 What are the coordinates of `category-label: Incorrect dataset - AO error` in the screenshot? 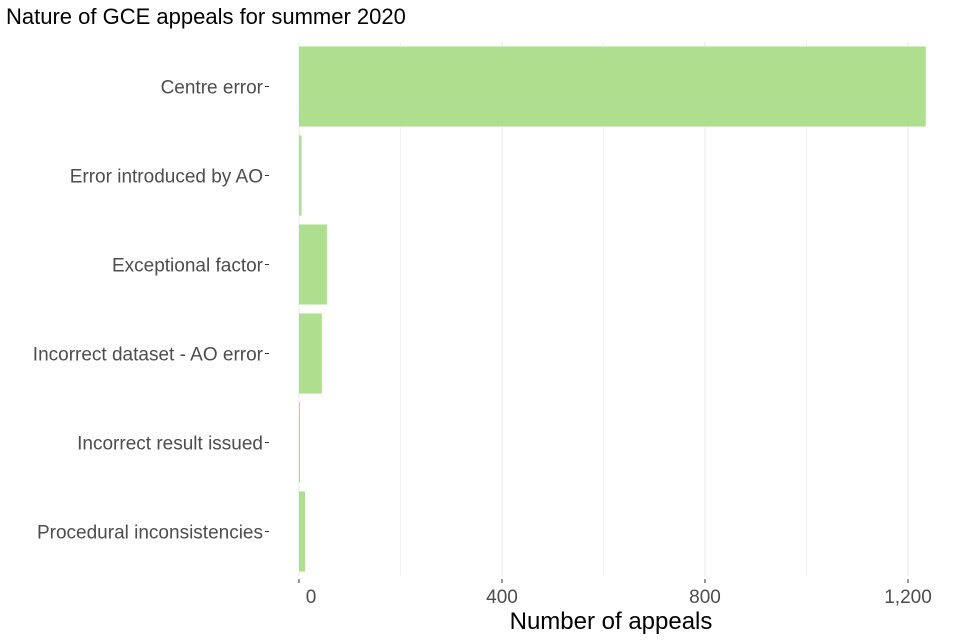 It's located at (148, 355).